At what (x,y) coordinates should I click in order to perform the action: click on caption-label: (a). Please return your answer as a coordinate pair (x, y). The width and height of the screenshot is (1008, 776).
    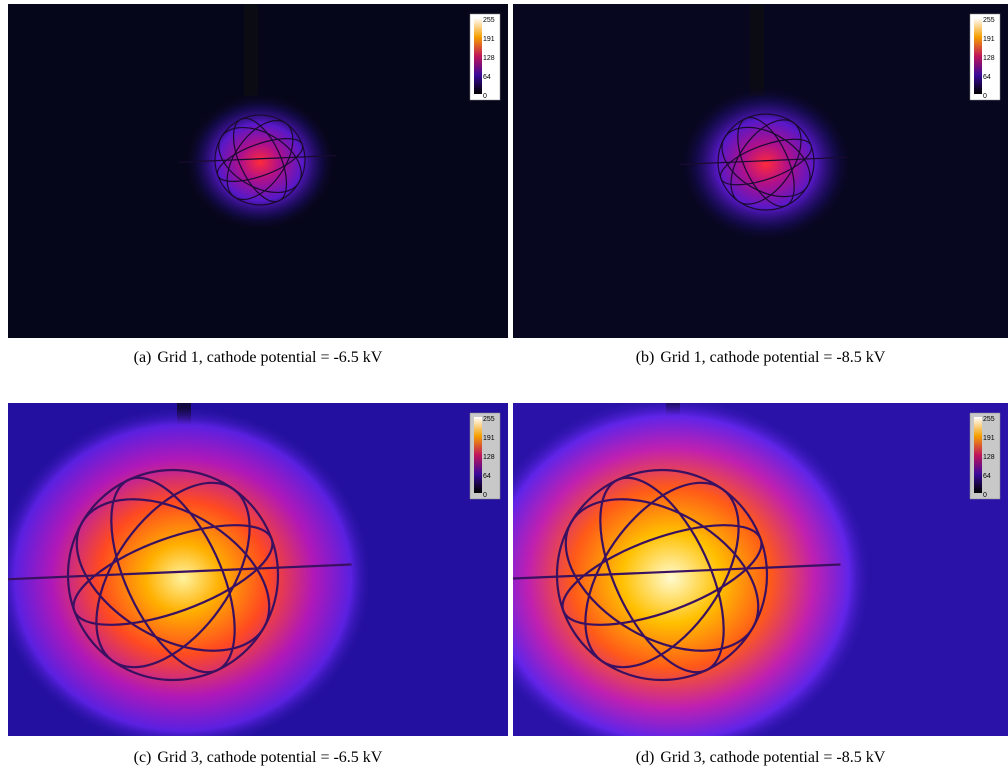
    Looking at the image, I should click on (143, 357).